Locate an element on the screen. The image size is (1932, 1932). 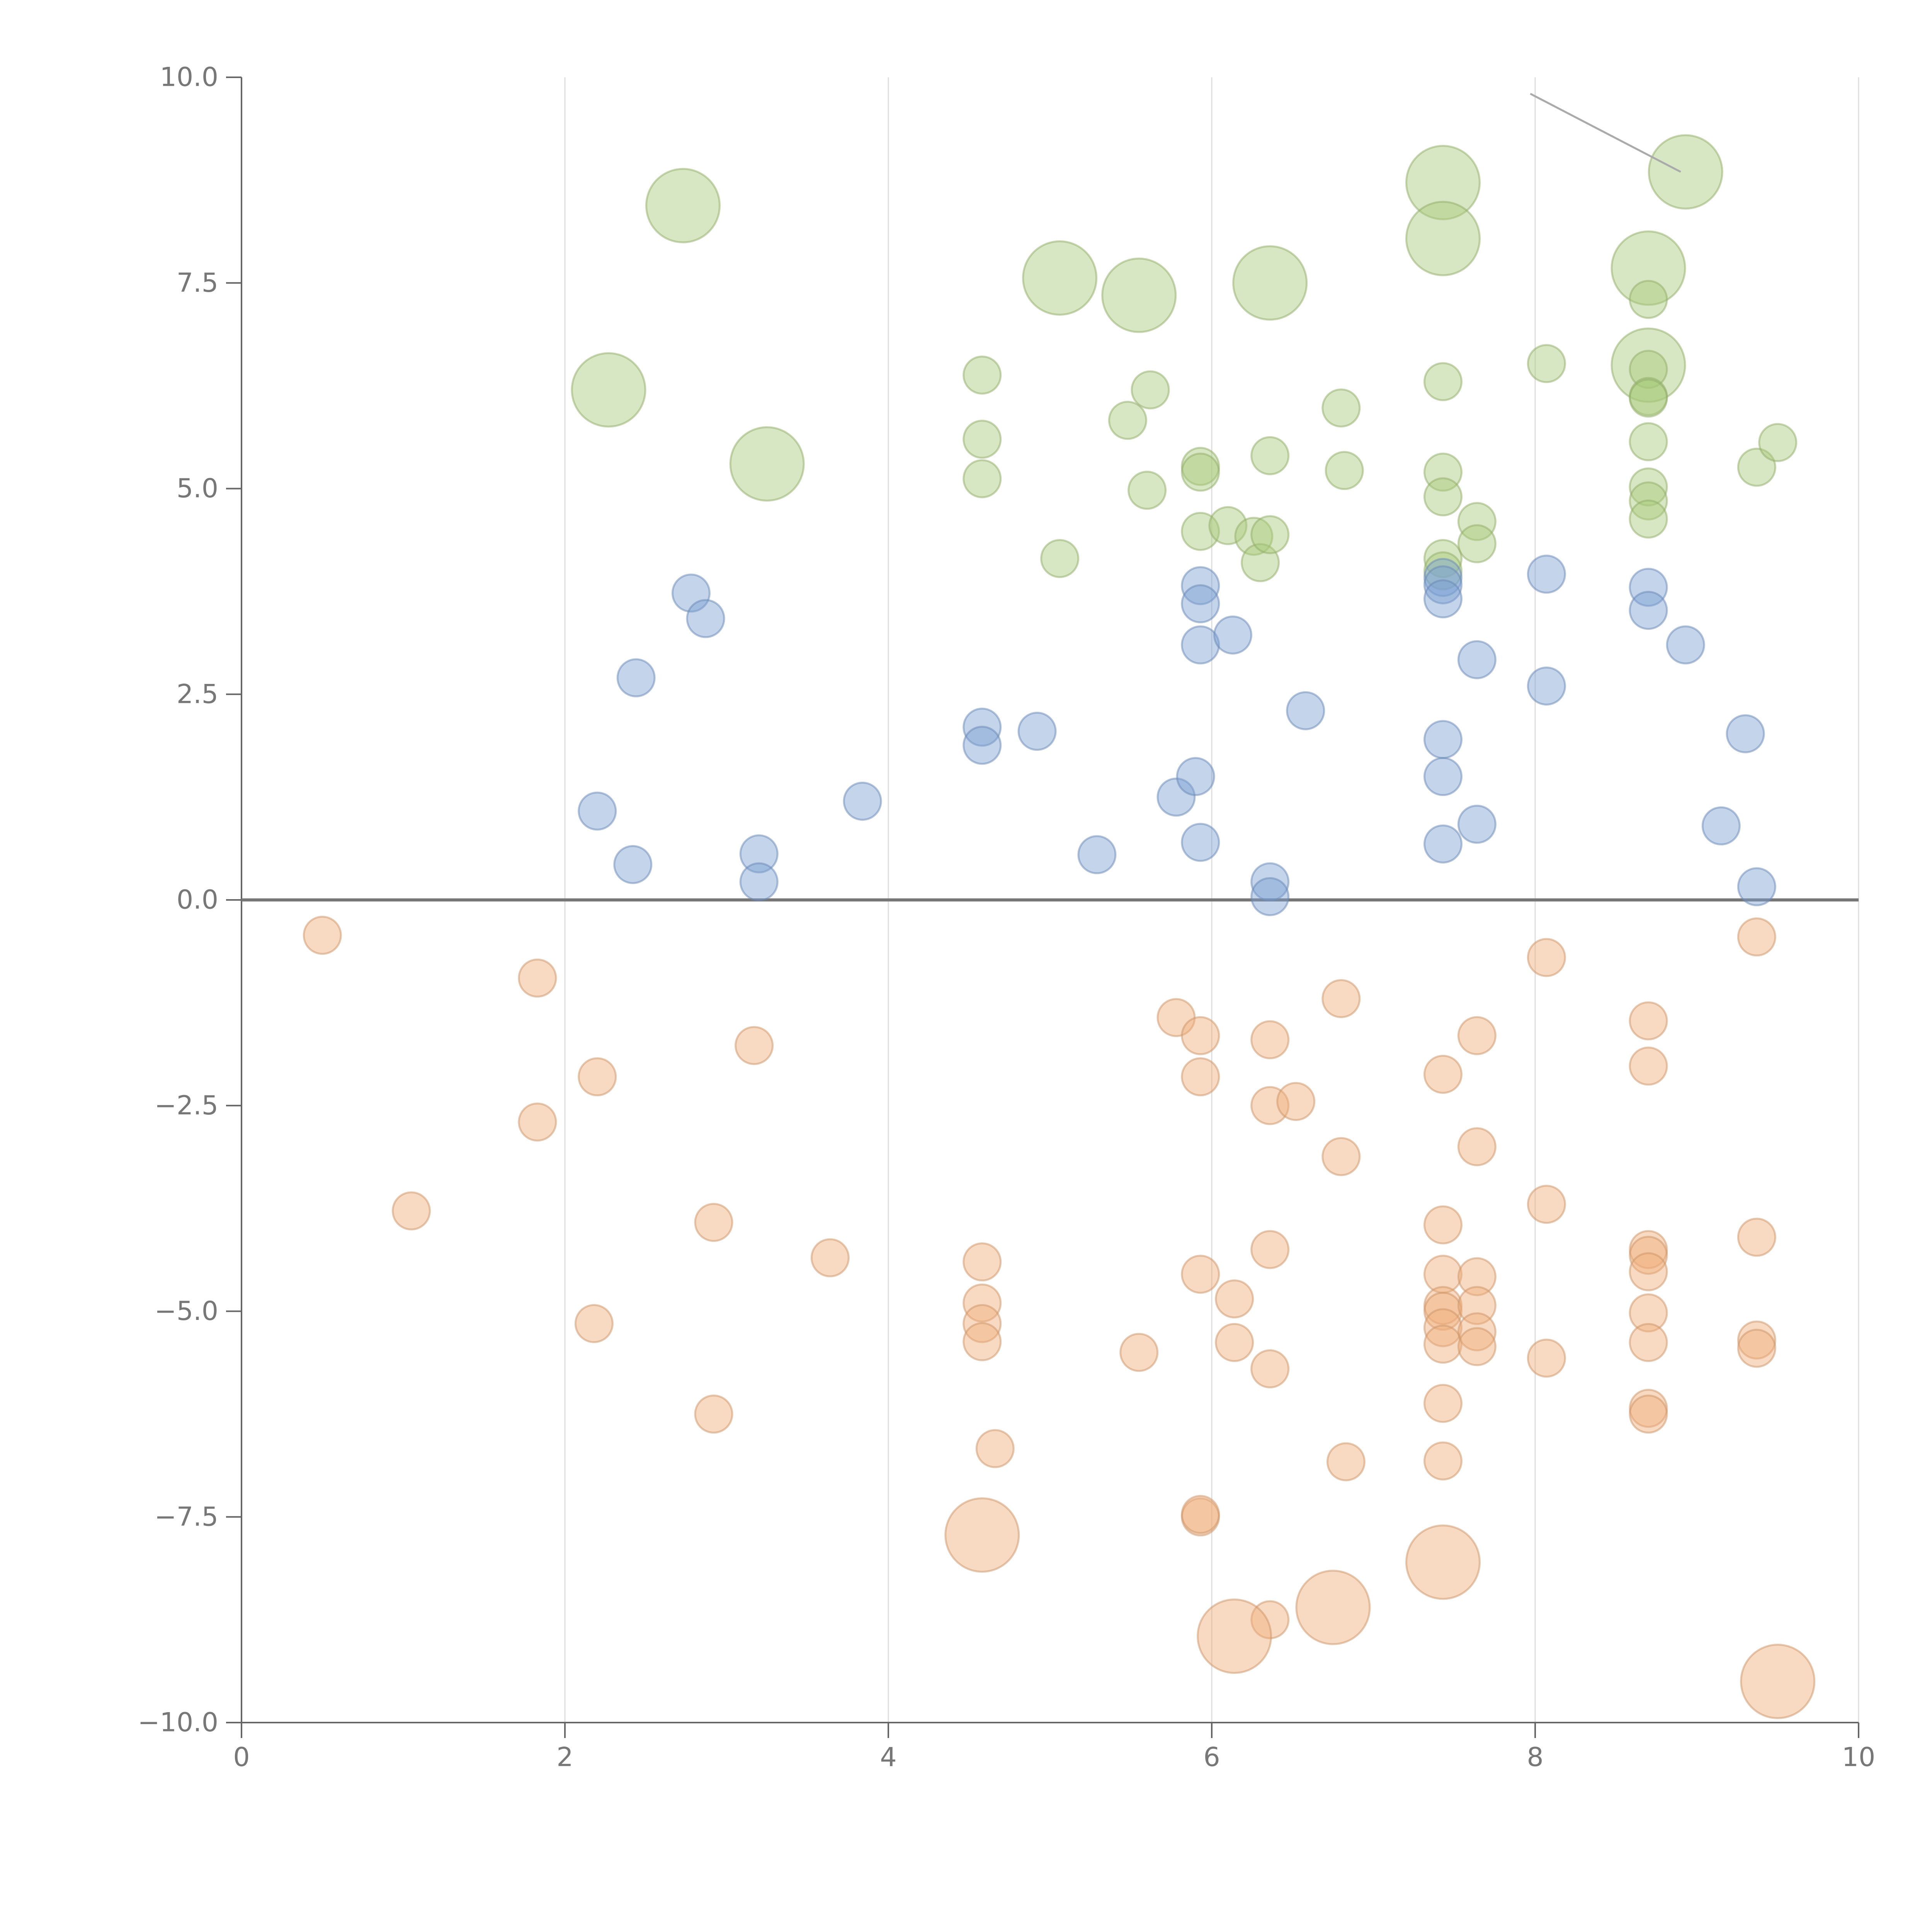
annotation is located at coordinates (1605, 133).